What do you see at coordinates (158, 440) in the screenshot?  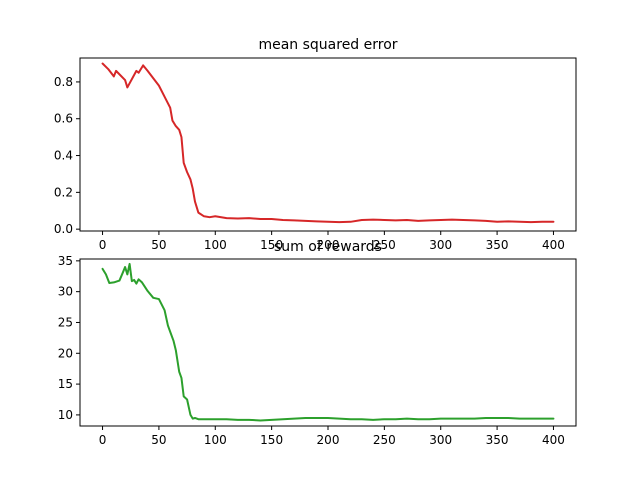 I see `rewards-x-tick-label-1: 50` at bounding box center [158, 440].